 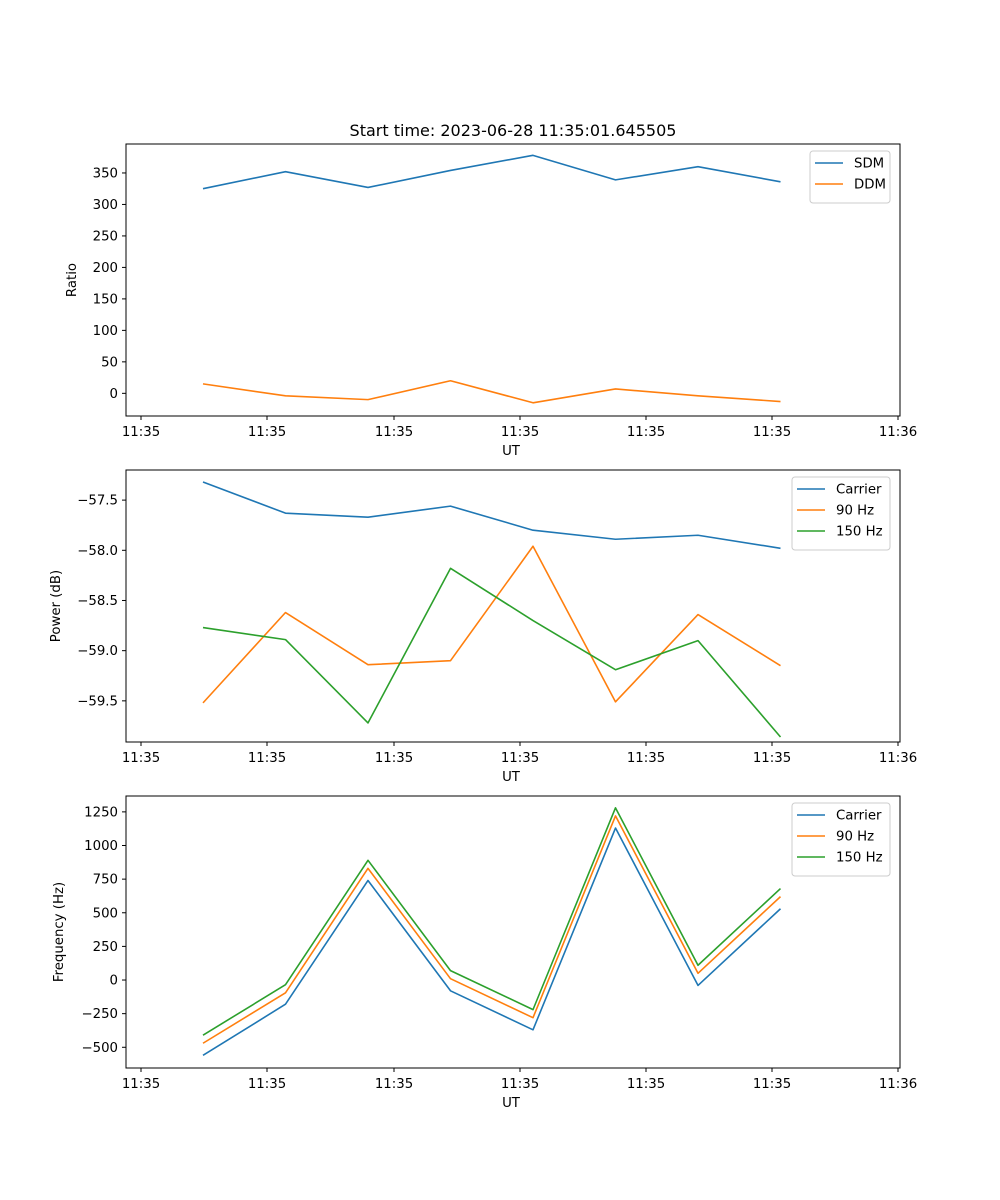 What do you see at coordinates (491, 172) in the screenshot?
I see `series-line-sdm` at bounding box center [491, 172].